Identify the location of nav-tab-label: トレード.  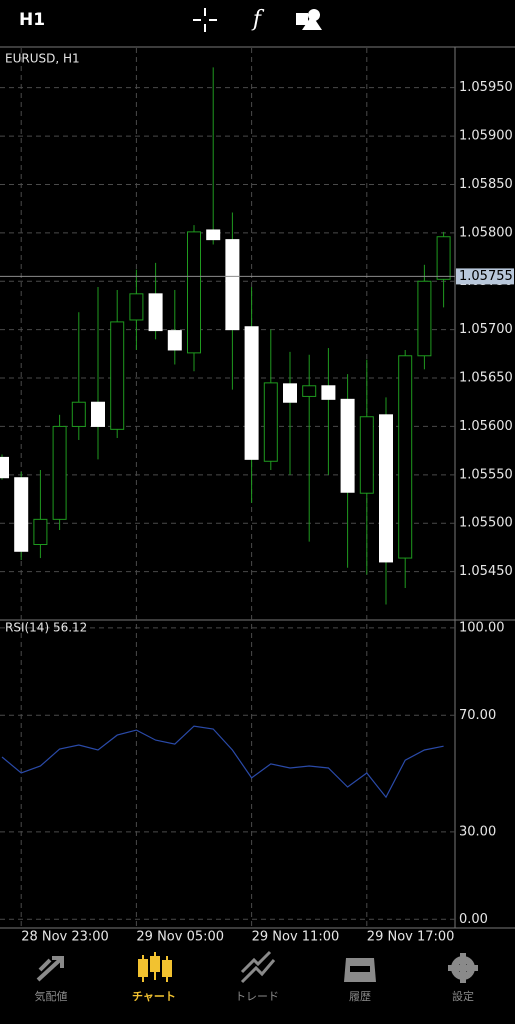
(257, 996).